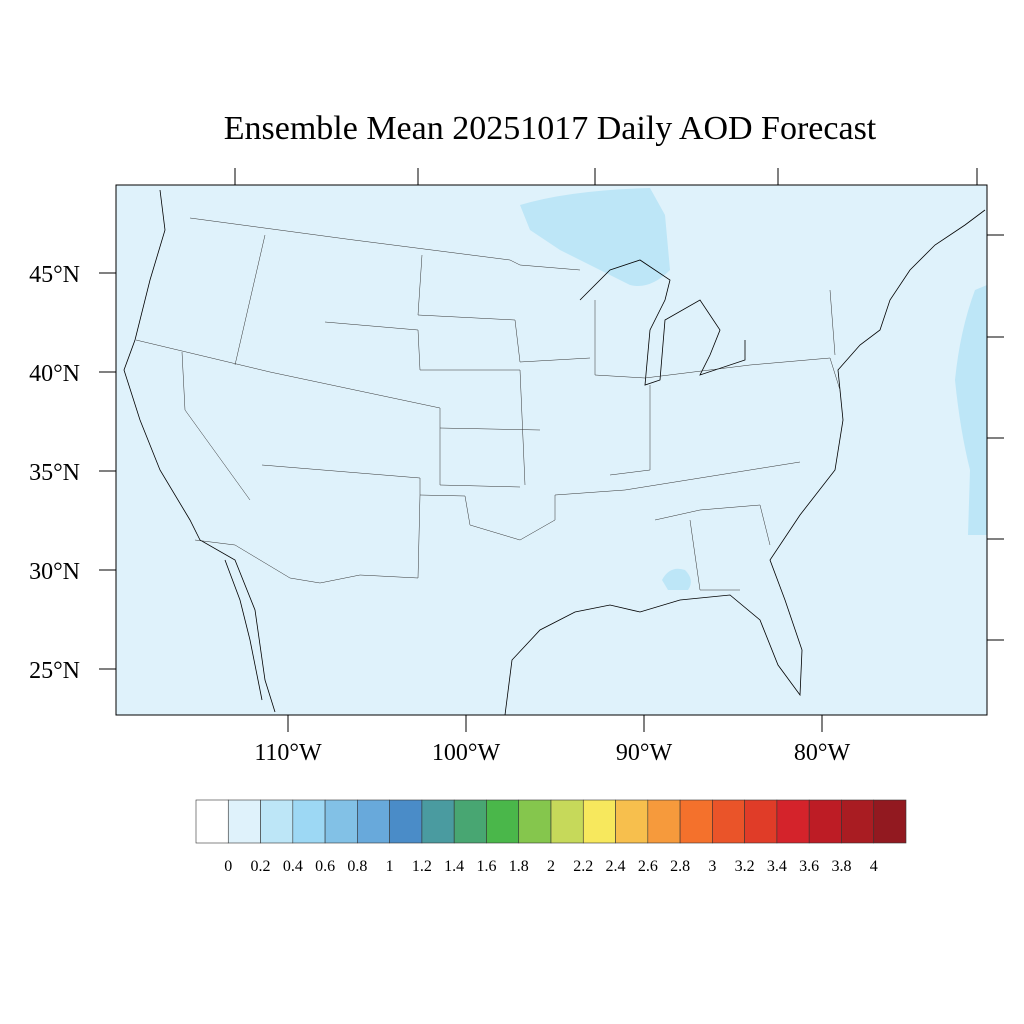 The image size is (1024, 1024). Describe the element at coordinates (551, 866) in the screenshot. I see `colorbar-label: 2` at that location.